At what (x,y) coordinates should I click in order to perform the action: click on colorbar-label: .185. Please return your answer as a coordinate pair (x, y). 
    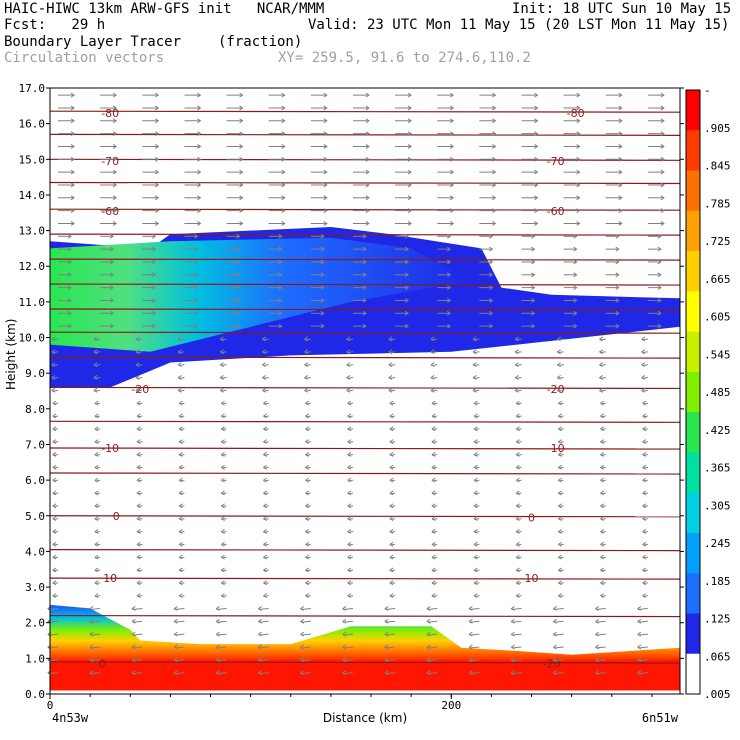
    Looking at the image, I should click on (717, 581).